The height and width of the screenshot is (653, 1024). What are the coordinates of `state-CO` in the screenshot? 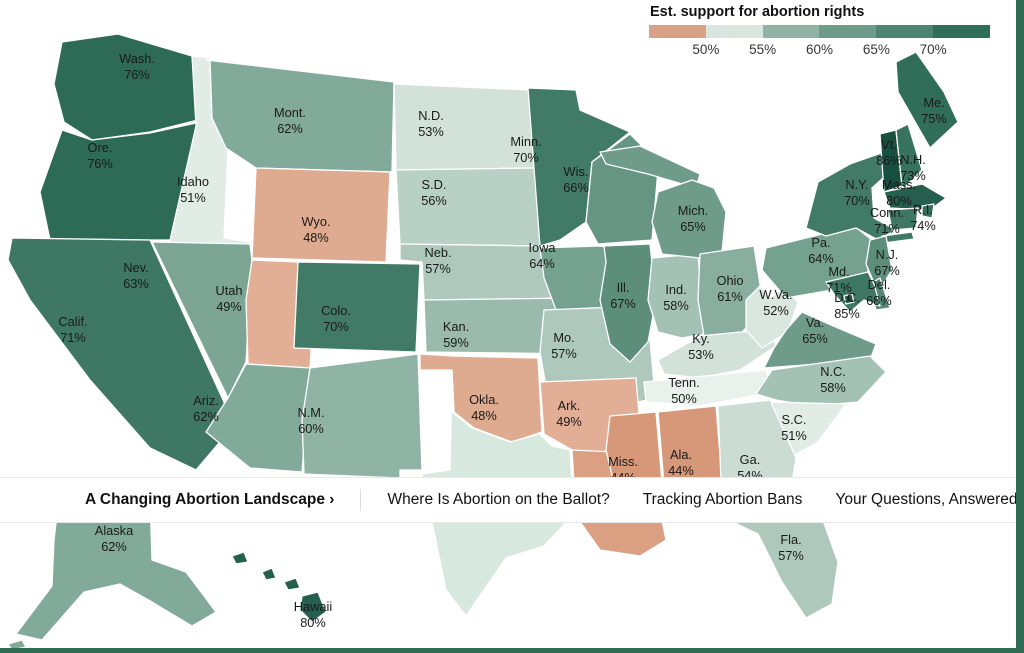 It's located at (357, 307).